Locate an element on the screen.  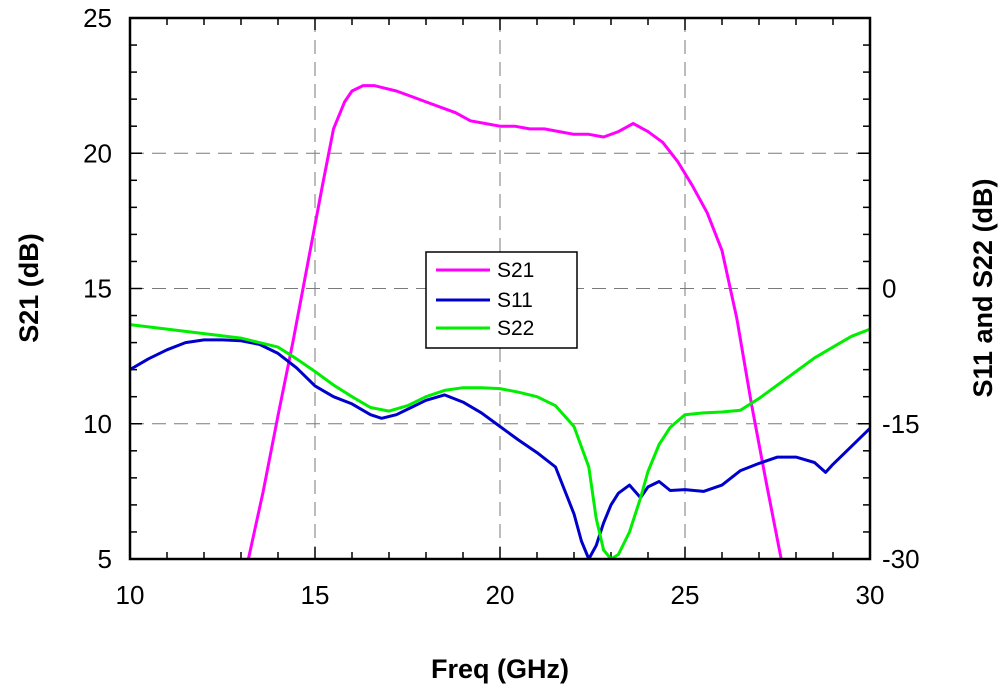
x-tick-label: 30 is located at coordinates (870, 595).